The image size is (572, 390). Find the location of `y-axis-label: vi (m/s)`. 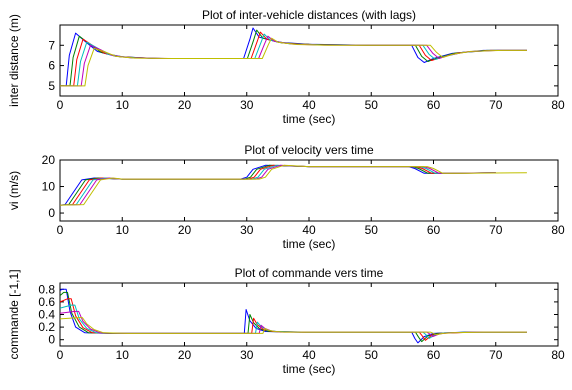

y-axis-label: vi (m/s) is located at coordinates (14, 190).